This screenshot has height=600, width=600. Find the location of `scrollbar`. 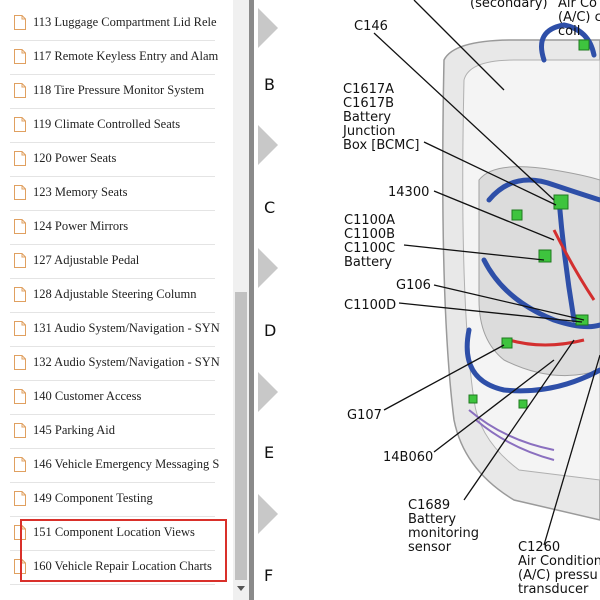

scrollbar is located at coordinates (241, 300).